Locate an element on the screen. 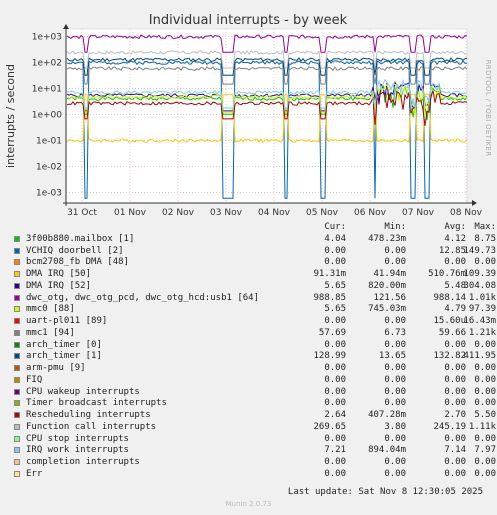 This screenshot has height=515, width=497. legend-avg: 4.12 is located at coordinates (455, 238).